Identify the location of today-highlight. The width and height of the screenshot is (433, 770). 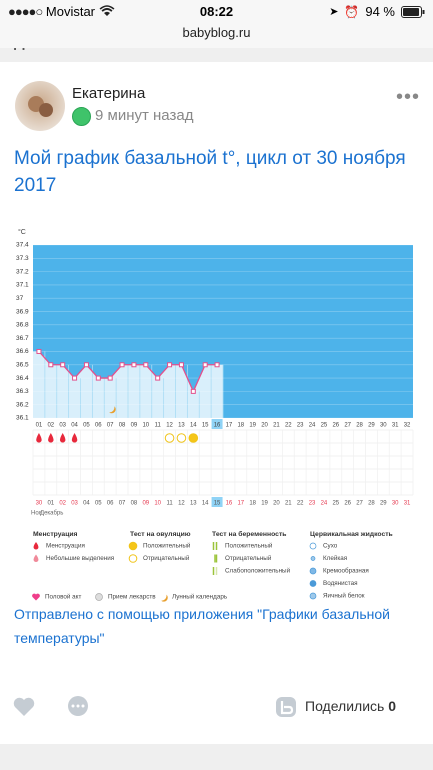
(217, 502).